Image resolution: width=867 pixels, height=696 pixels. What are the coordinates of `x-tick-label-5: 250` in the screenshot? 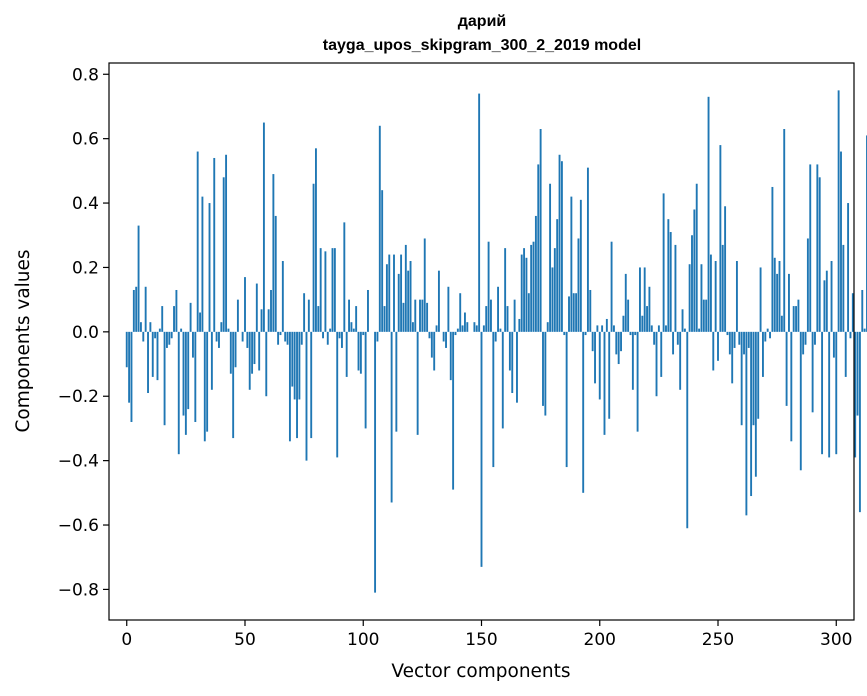 It's located at (718, 640).